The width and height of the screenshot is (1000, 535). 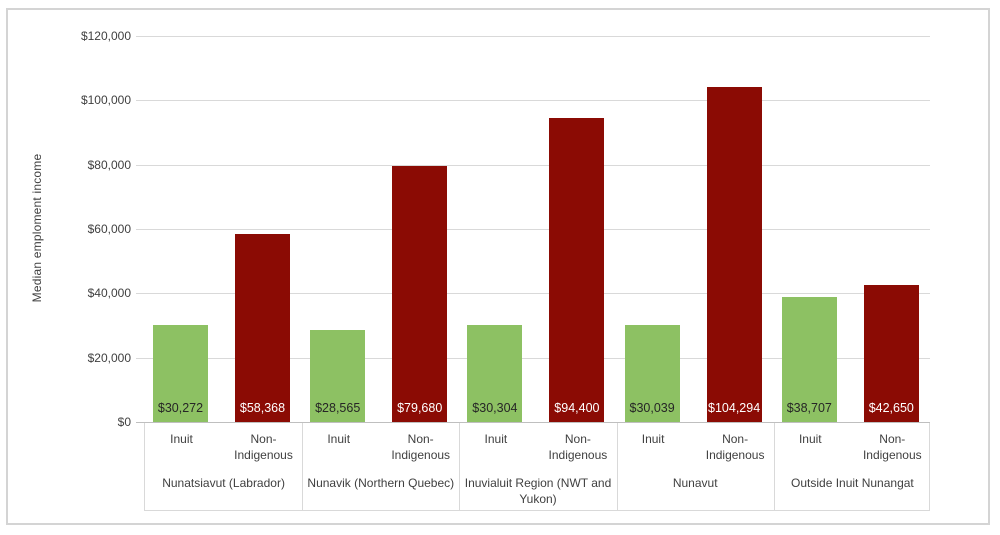 What do you see at coordinates (109, 164) in the screenshot?
I see `y-tick-label: $80,000` at bounding box center [109, 164].